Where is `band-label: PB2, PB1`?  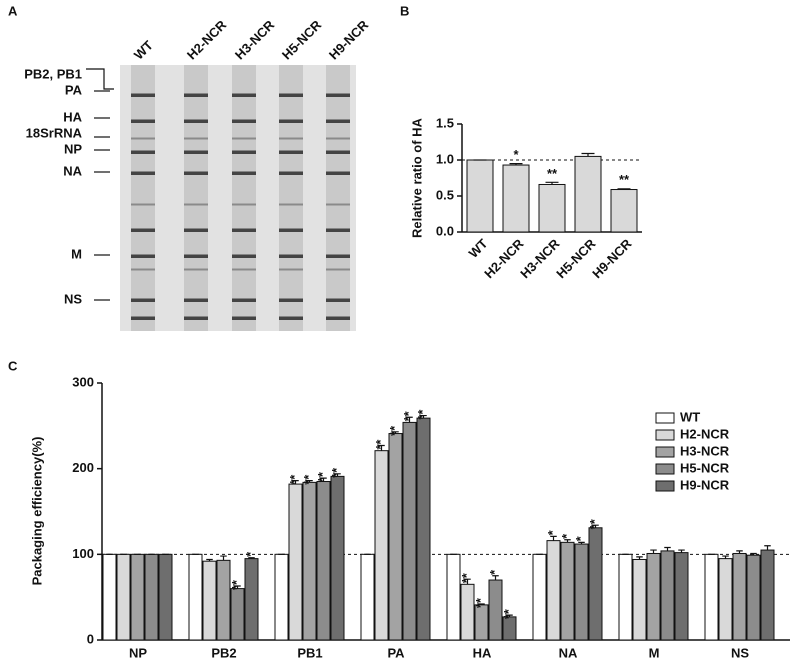
band-label: PB2, PB1 is located at coordinates (53, 73).